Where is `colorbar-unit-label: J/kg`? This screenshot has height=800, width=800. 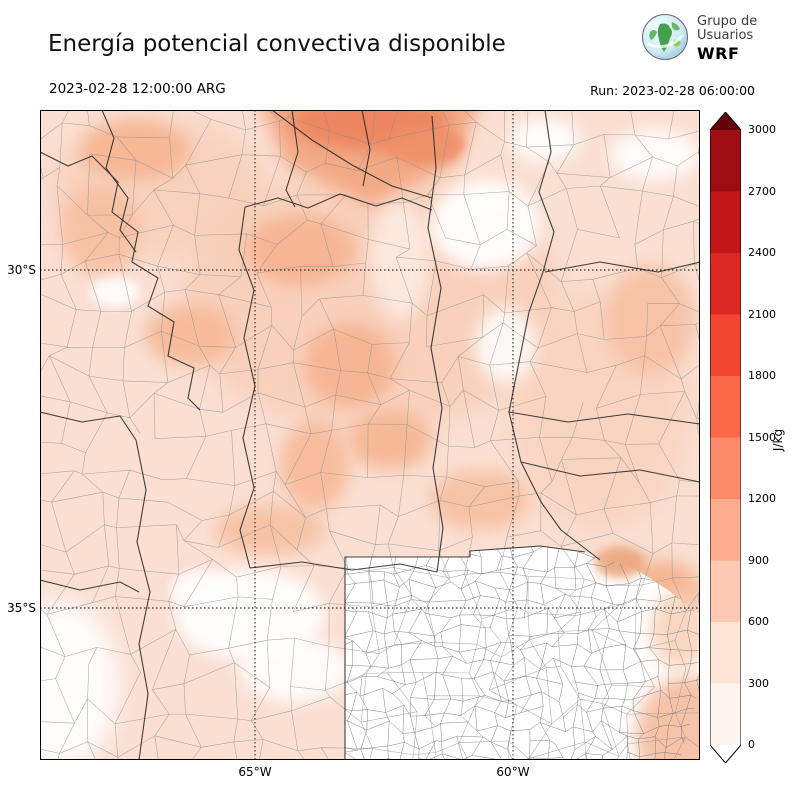 colorbar-unit-label: J/kg is located at coordinates (778, 440).